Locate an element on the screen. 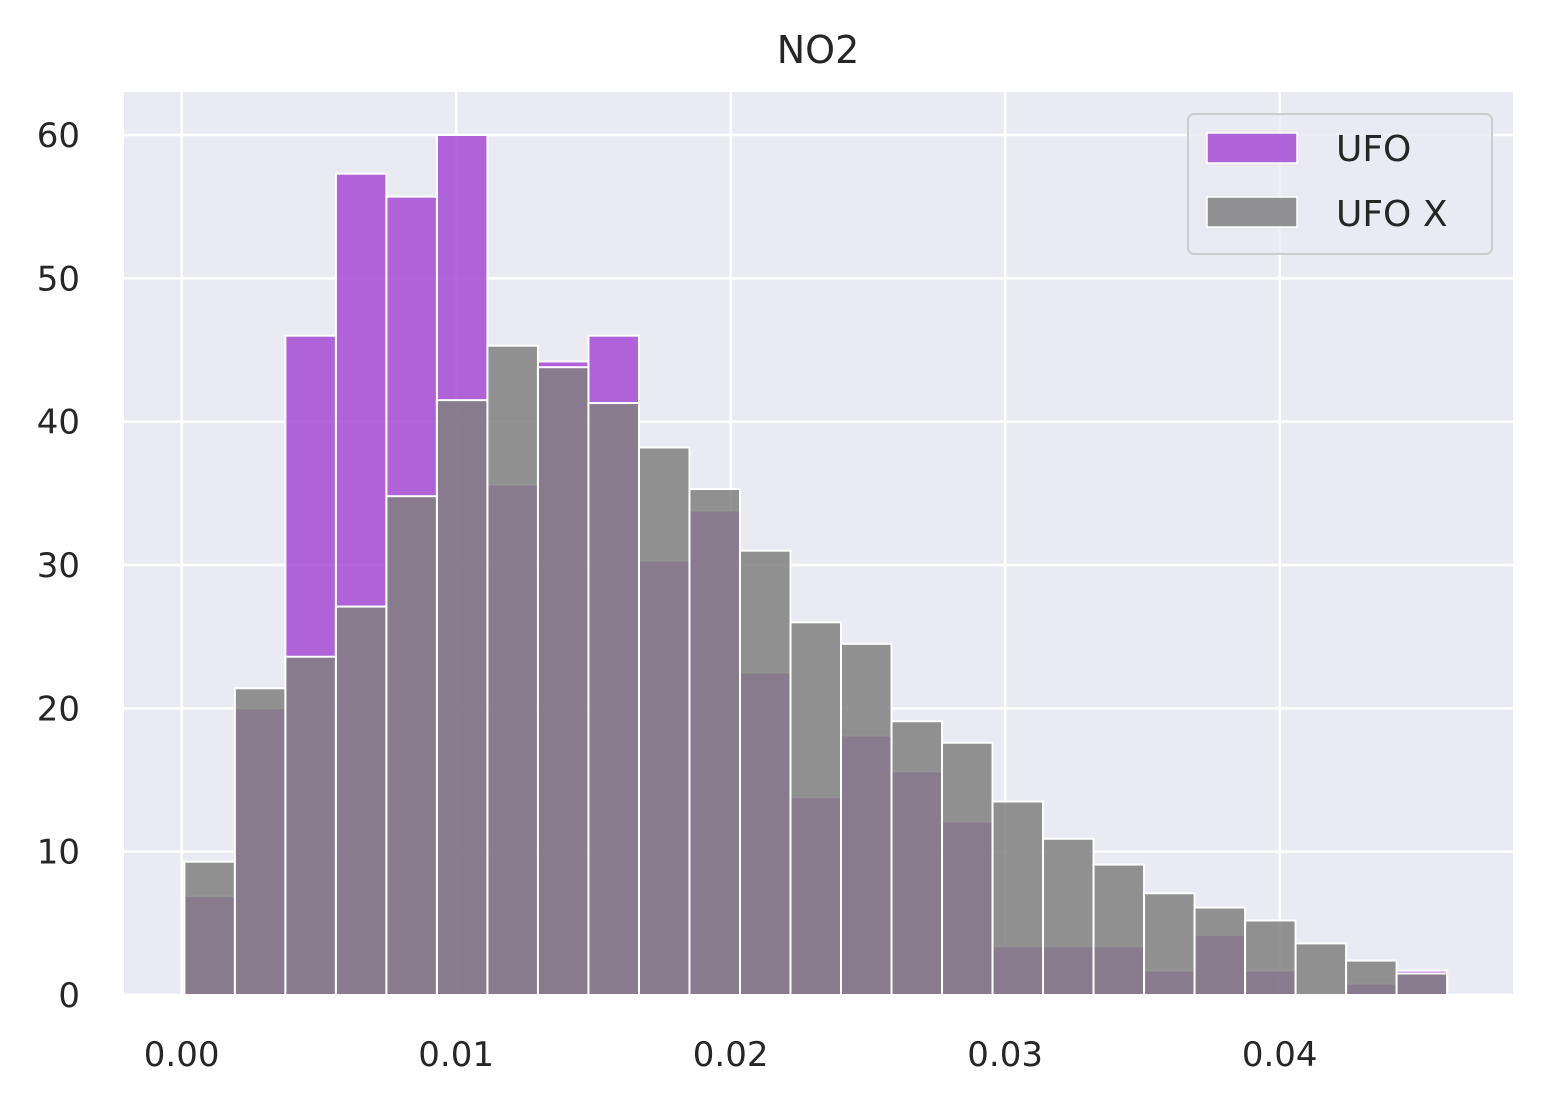 This screenshot has height=1107, width=1551. y-tick-label-3: 30 is located at coordinates (58, 566).